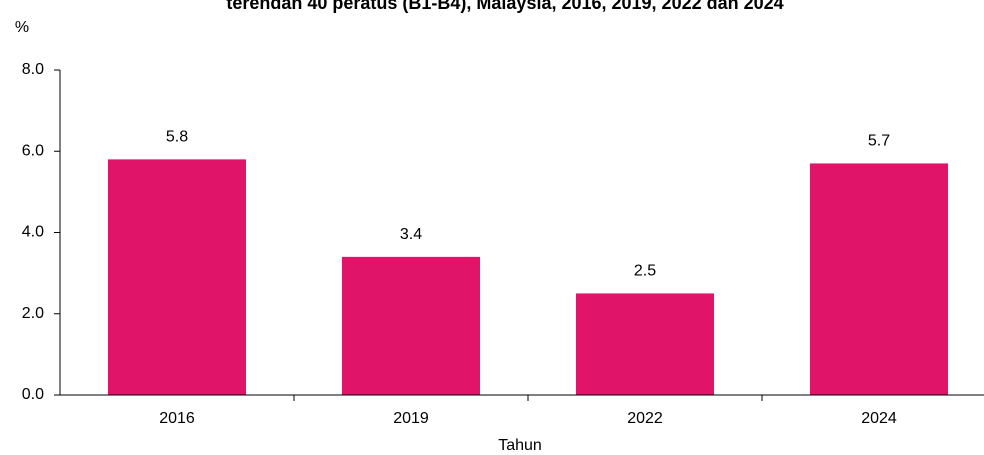 The height and width of the screenshot is (455, 984). What do you see at coordinates (411, 418) in the screenshot?
I see `x-tick-label: 2019` at bounding box center [411, 418].